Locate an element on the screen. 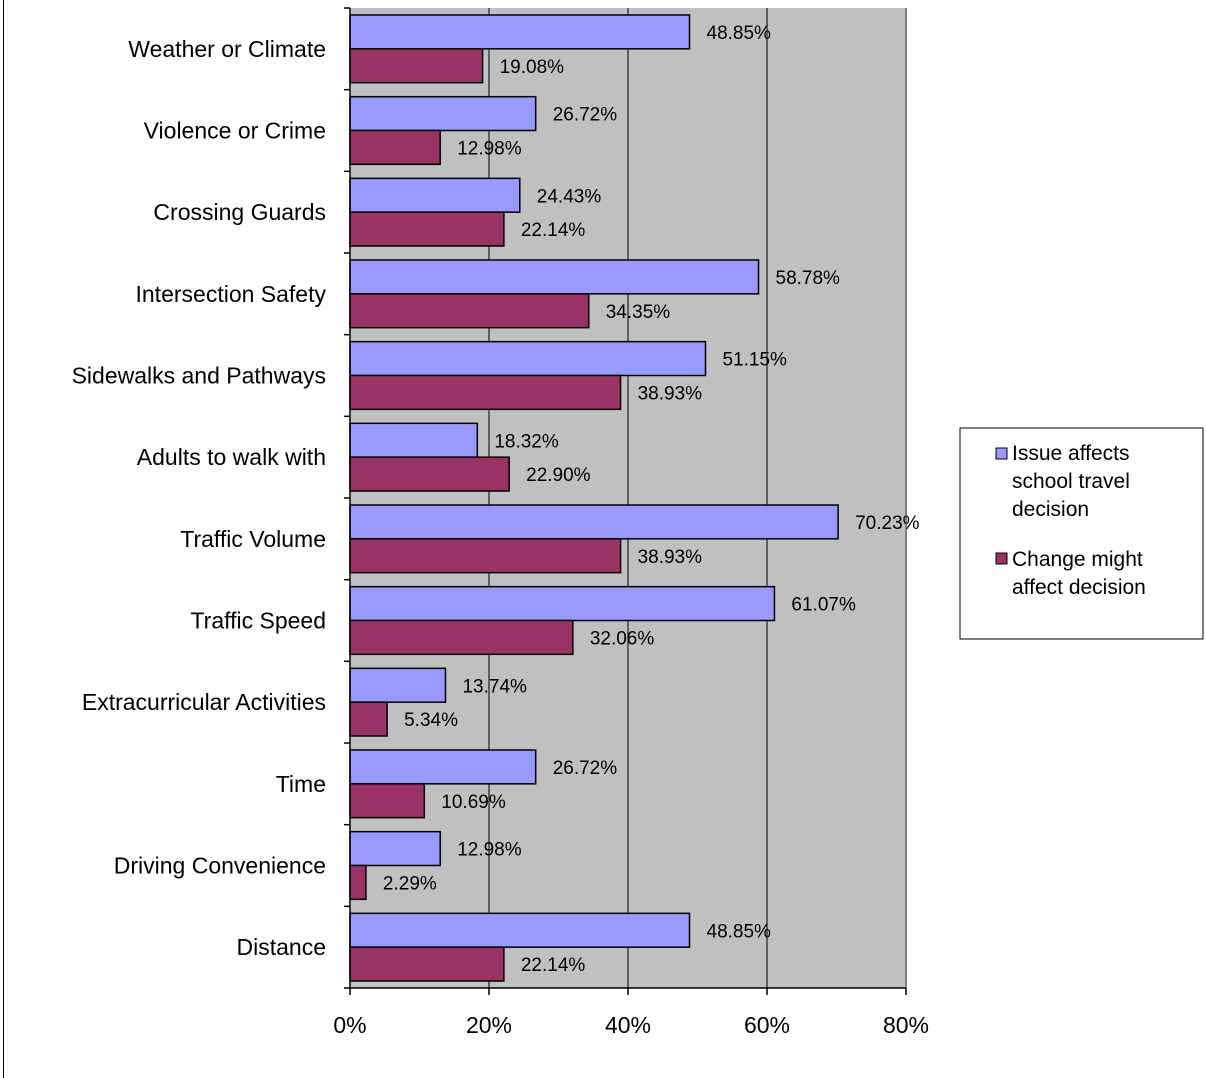  data-label-issue-distance: 48.85% is located at coordinates (739, 931).